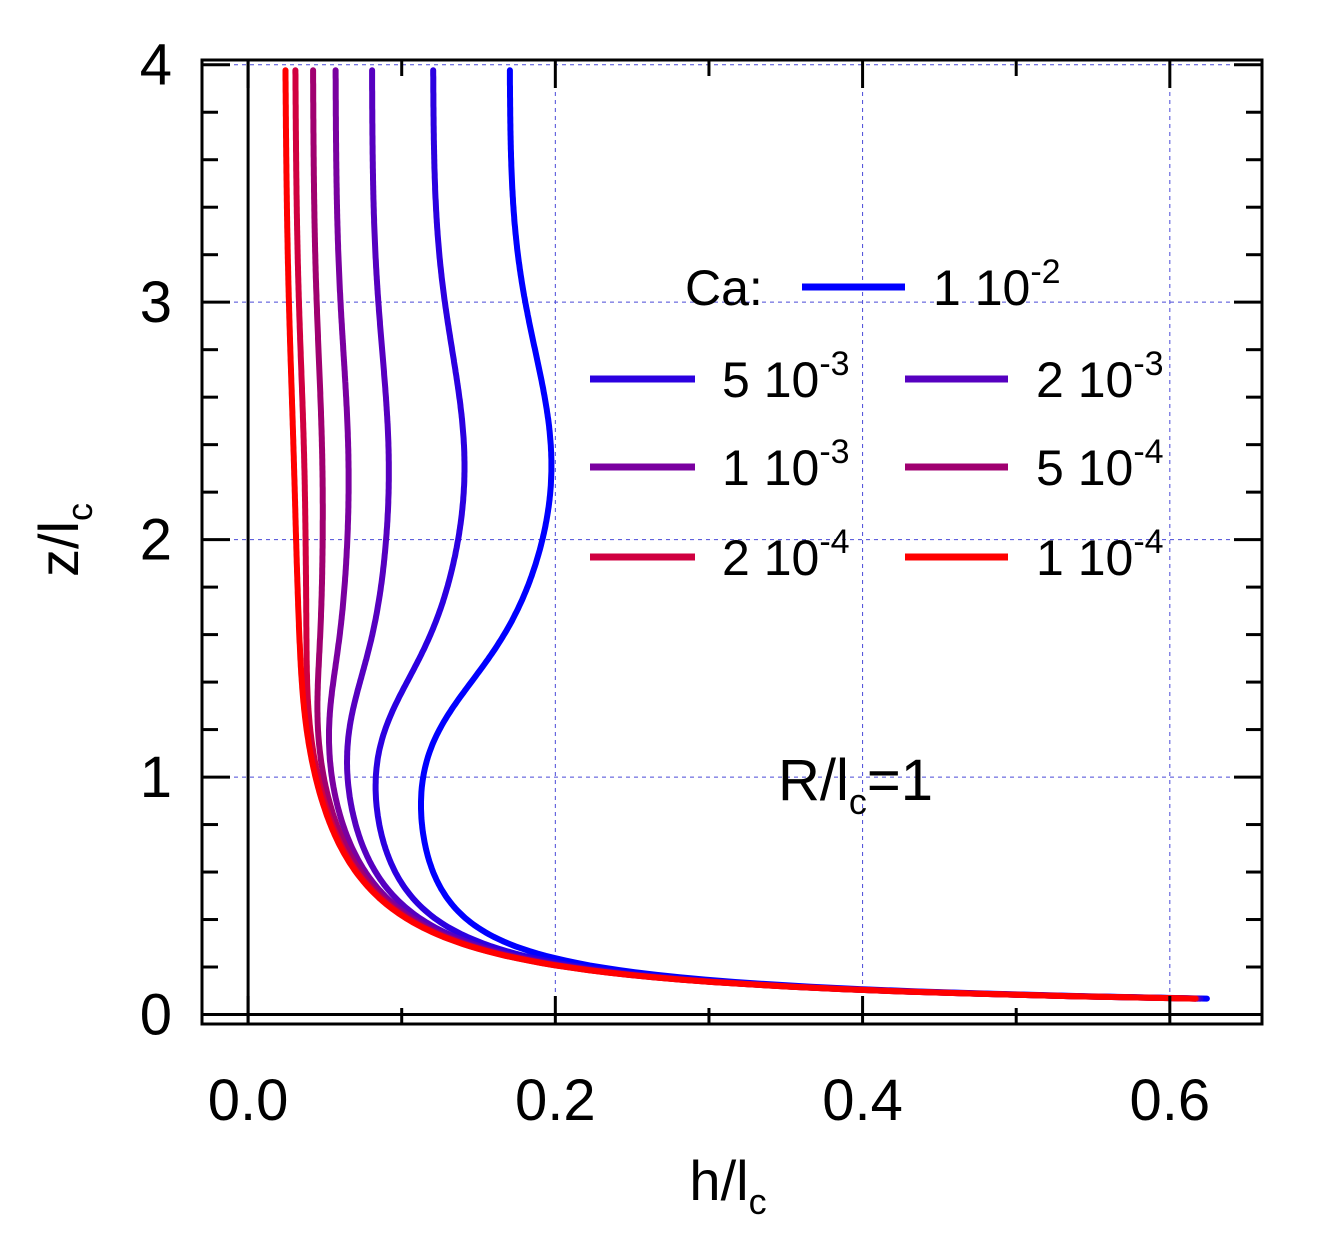  I want to click on y-tick-label-3: 3, so click(156, 302).